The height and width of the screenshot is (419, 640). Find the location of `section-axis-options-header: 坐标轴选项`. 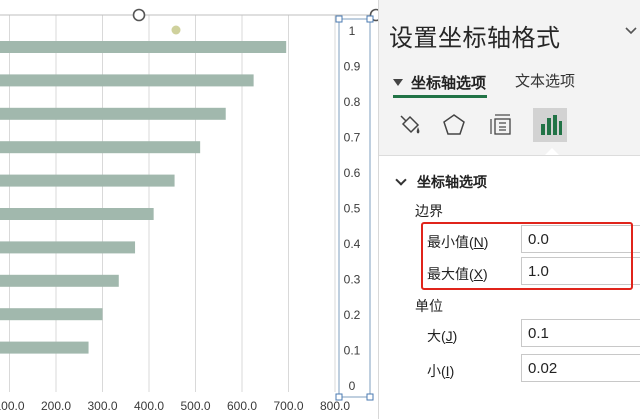

section-axis-options-header: 坐标轴选项 is located at coordinates (441, 182).